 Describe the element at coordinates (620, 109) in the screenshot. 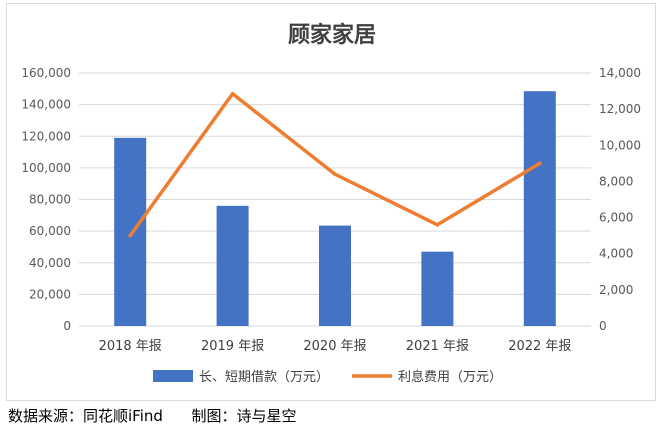

I see `y-right-tick-label: 12,000` at that location.